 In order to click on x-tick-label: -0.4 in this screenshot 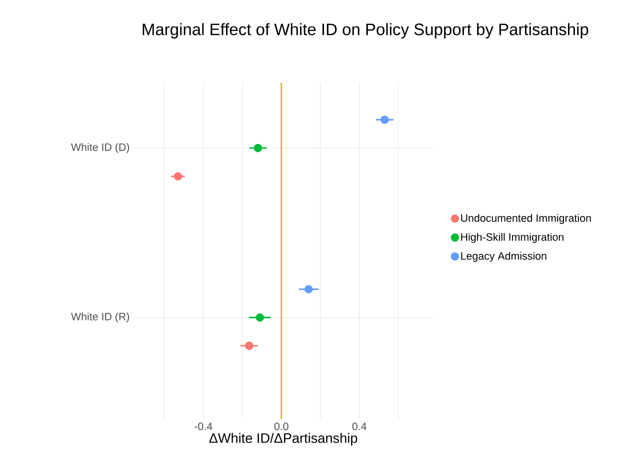, I will do `click(203, 426)`.